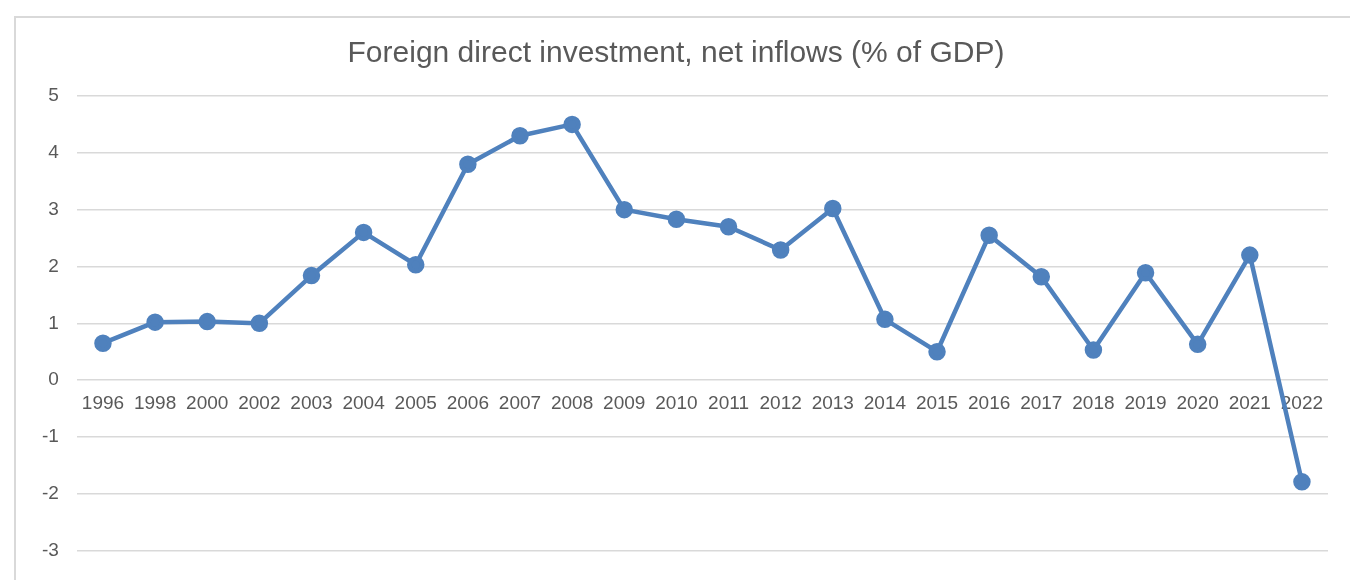  Describe the element at coordinates (259, 402) in the screenshot. I see `x-tick-label: 2002` at that location.